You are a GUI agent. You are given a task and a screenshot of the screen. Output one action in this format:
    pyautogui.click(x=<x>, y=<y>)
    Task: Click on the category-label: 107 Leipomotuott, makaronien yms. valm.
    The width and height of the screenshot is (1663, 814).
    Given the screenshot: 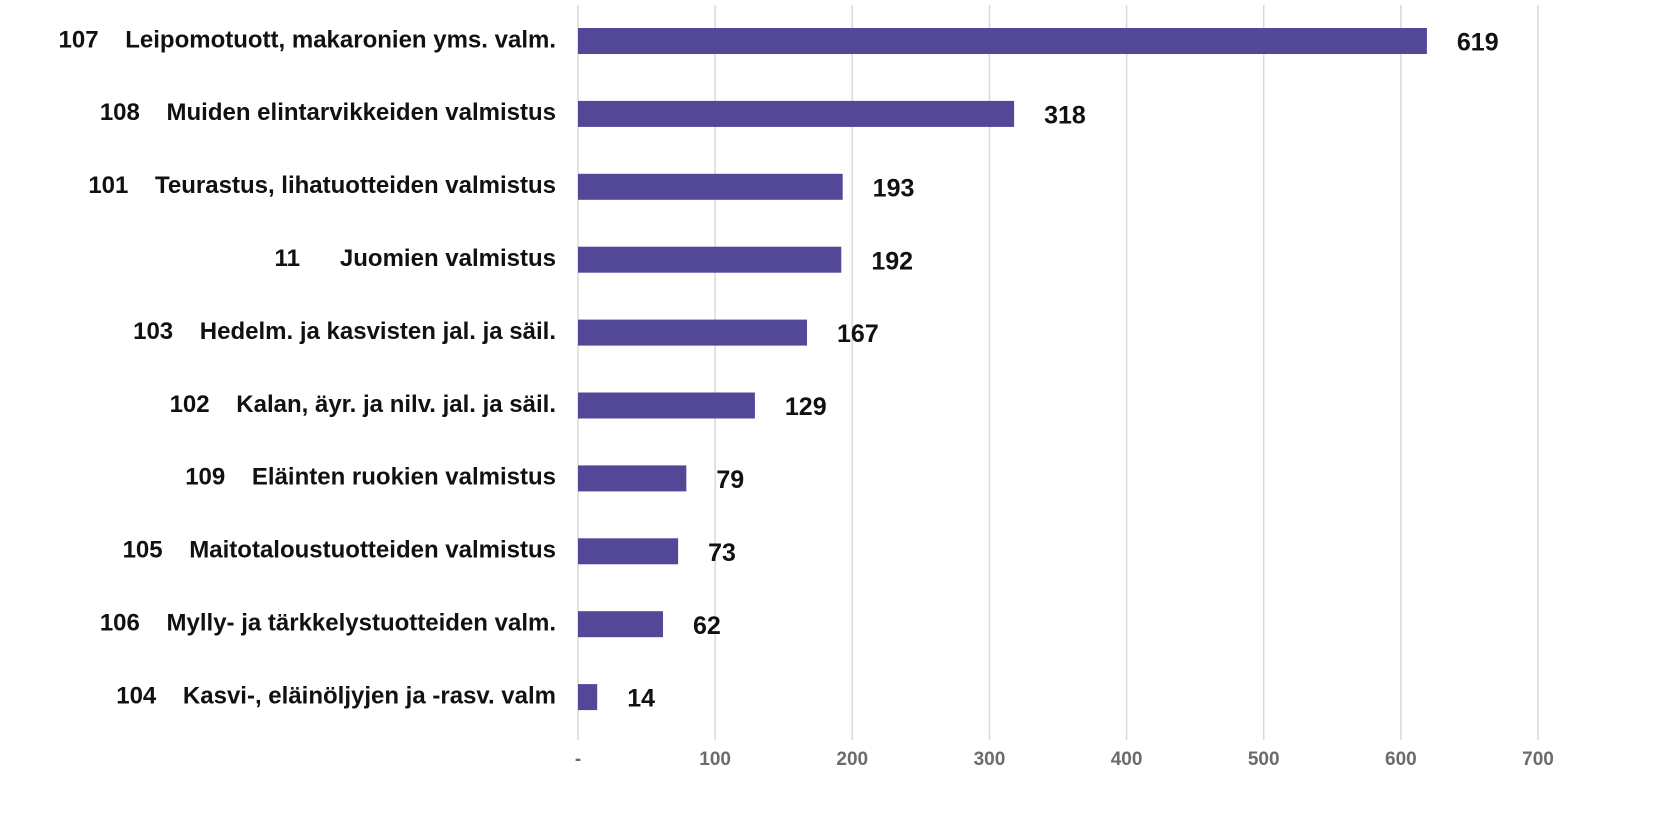 What is the action you would take?
    pyautogui.click(x=307, y=39)
    